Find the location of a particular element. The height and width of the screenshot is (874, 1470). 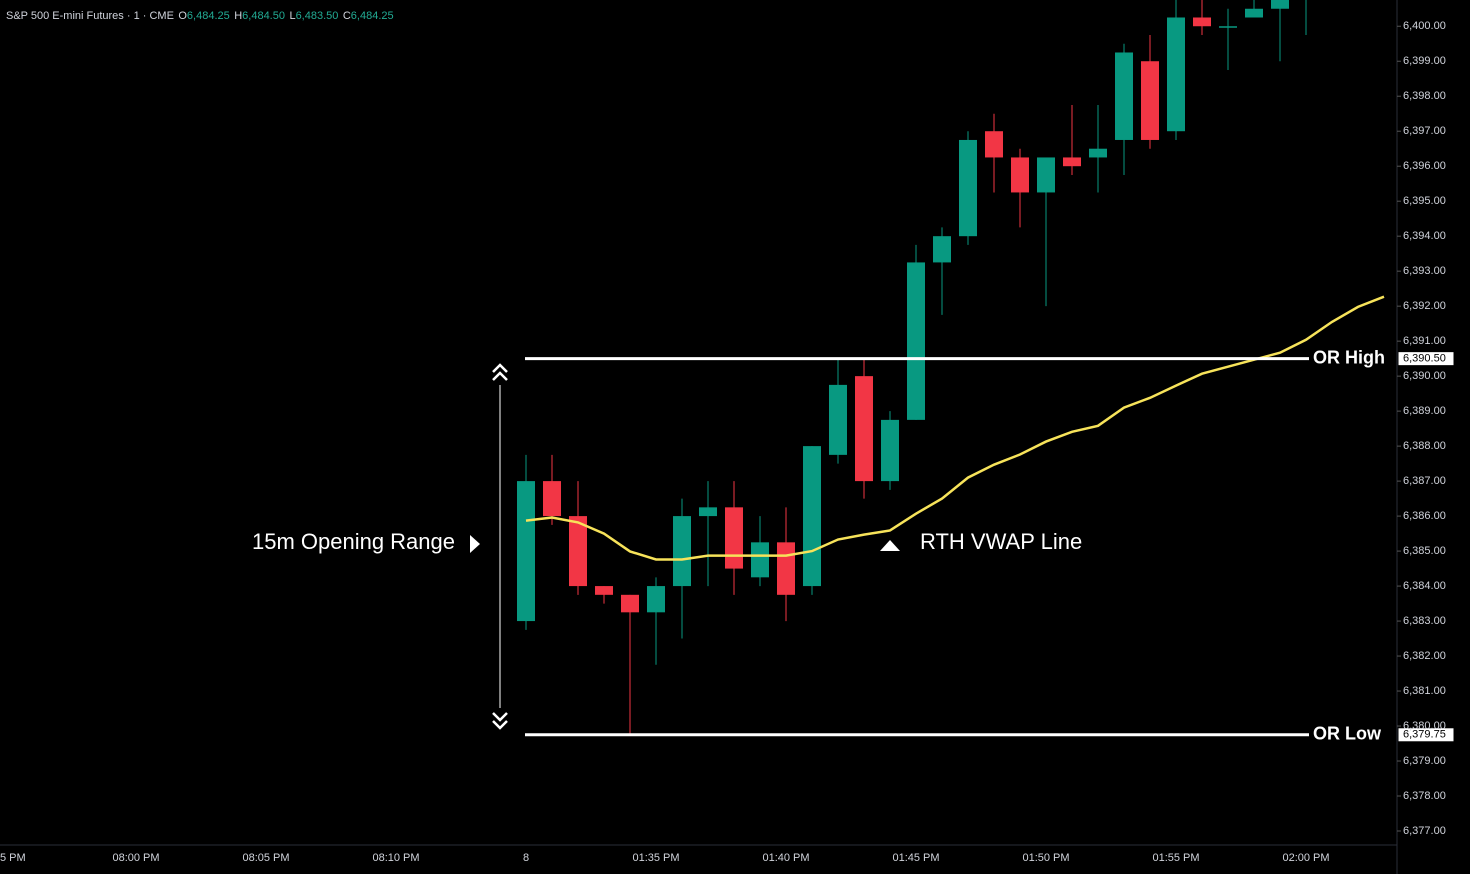

y-tick-label: 6,398.00 is located at coordinates (1424, 96).